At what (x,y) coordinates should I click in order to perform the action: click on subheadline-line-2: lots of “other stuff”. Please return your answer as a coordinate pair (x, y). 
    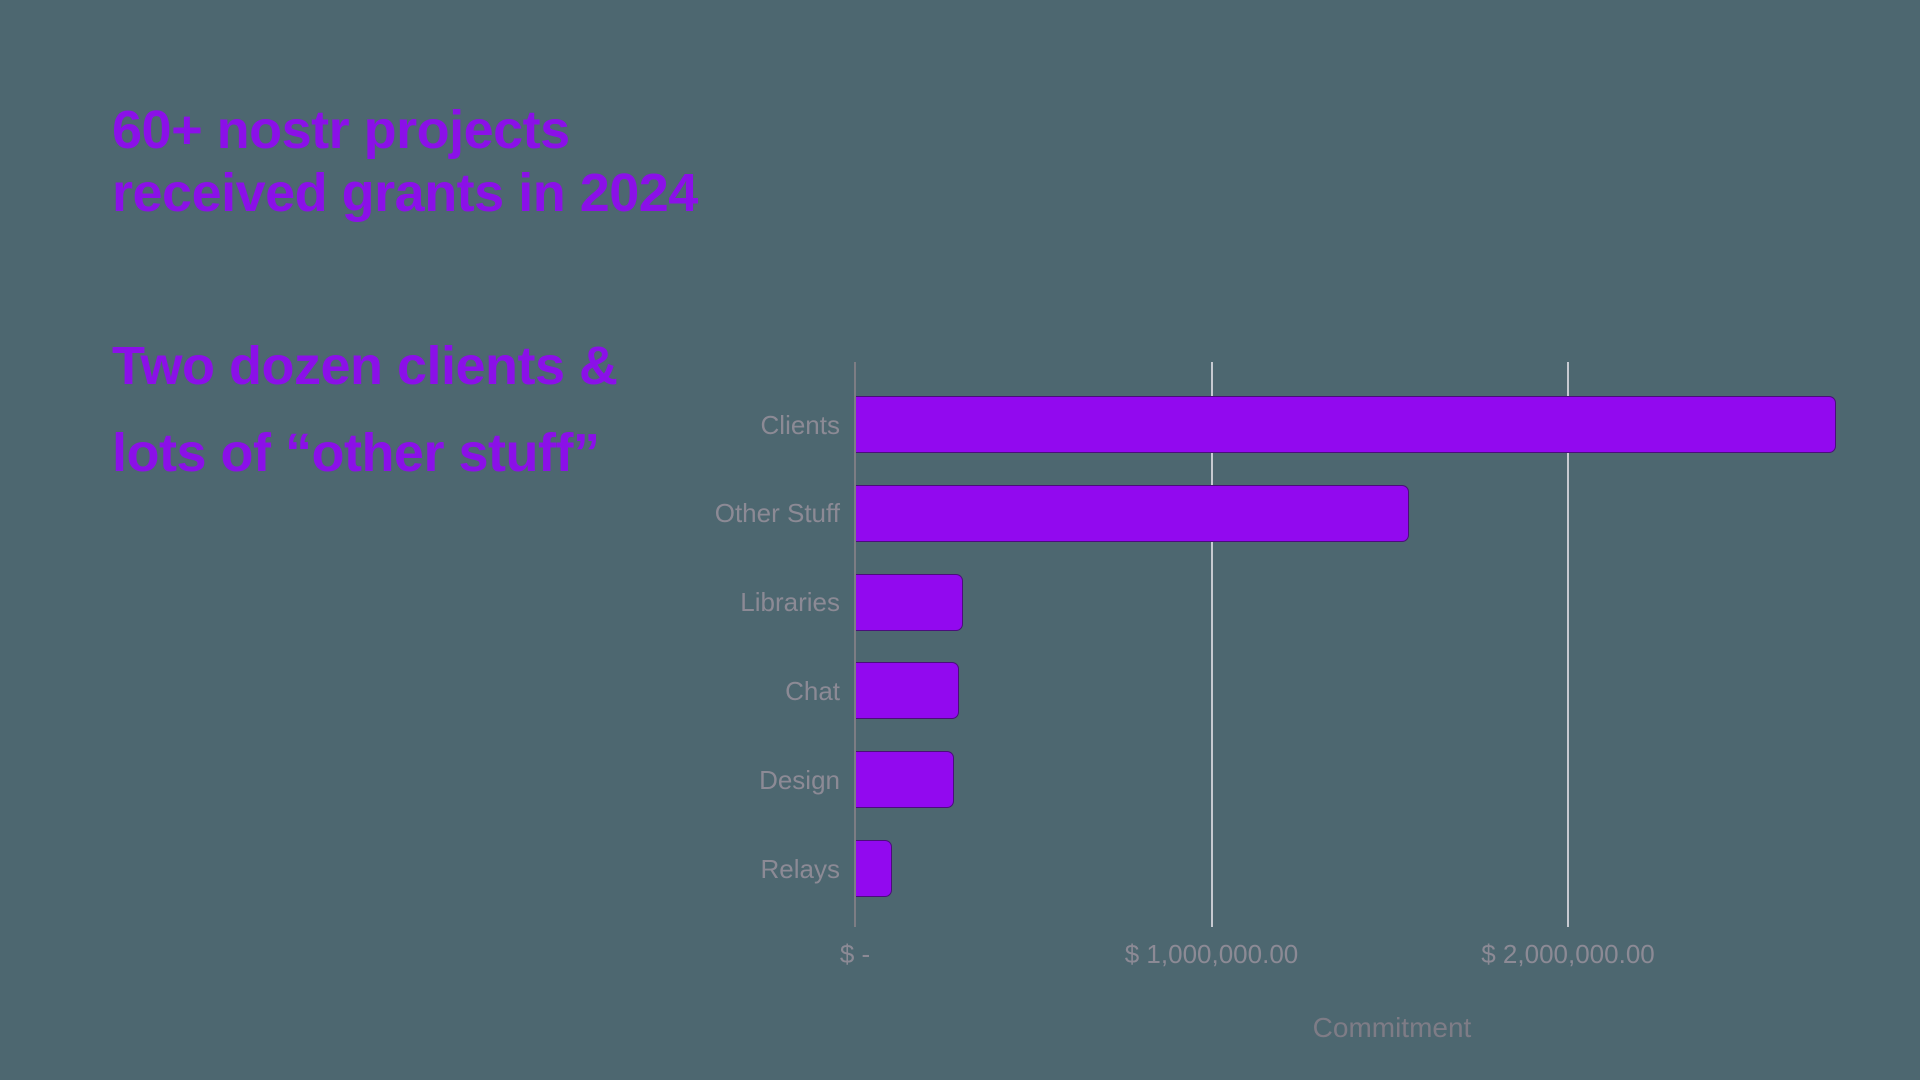
    Looking at the image, I should click on (356, 453).